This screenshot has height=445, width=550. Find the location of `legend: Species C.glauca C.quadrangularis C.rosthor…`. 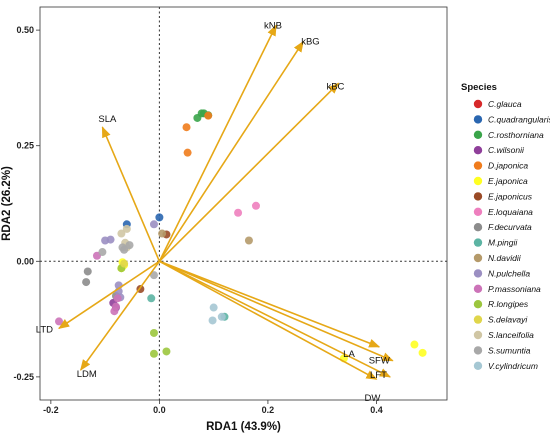

legend: Species C.glauca C.quadrangularis C.rosthor… is located at coordinates (505, 226).